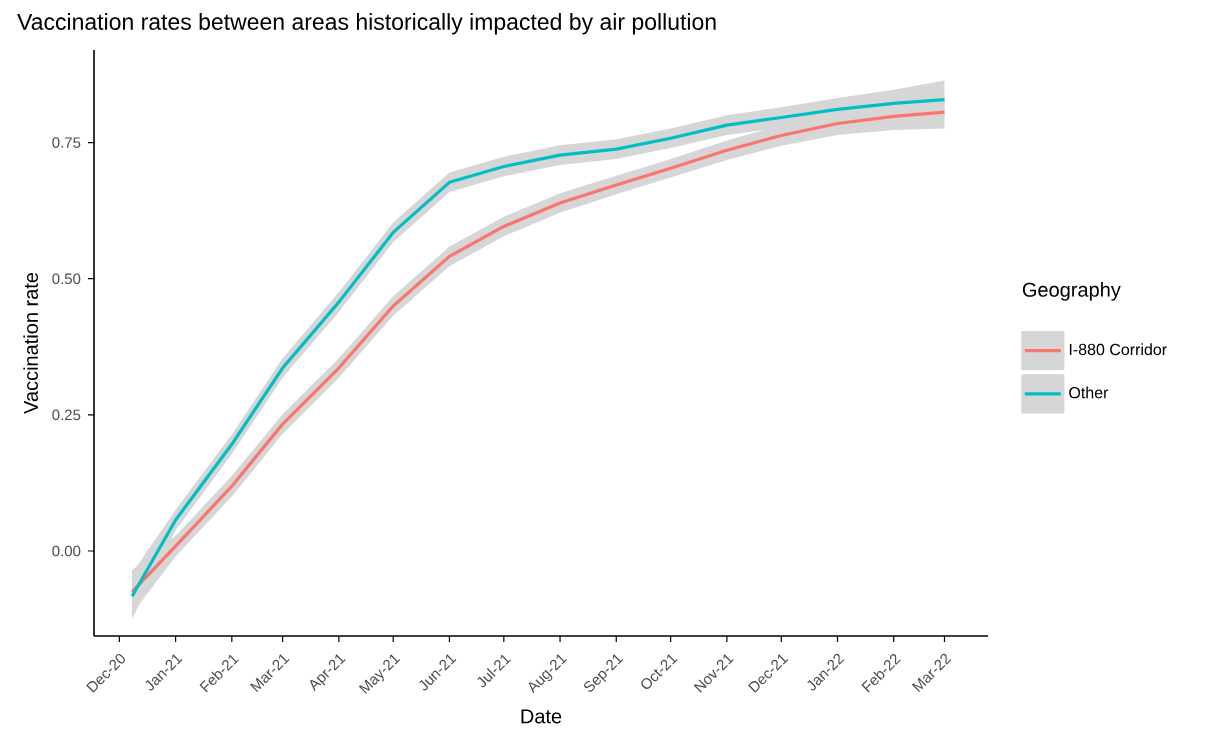 The height and width of the screenshot is (742, 1212). Describe the element at coordinates (66, 279) in the screenshot. I see `y-tick-label: 0.50` at that location.